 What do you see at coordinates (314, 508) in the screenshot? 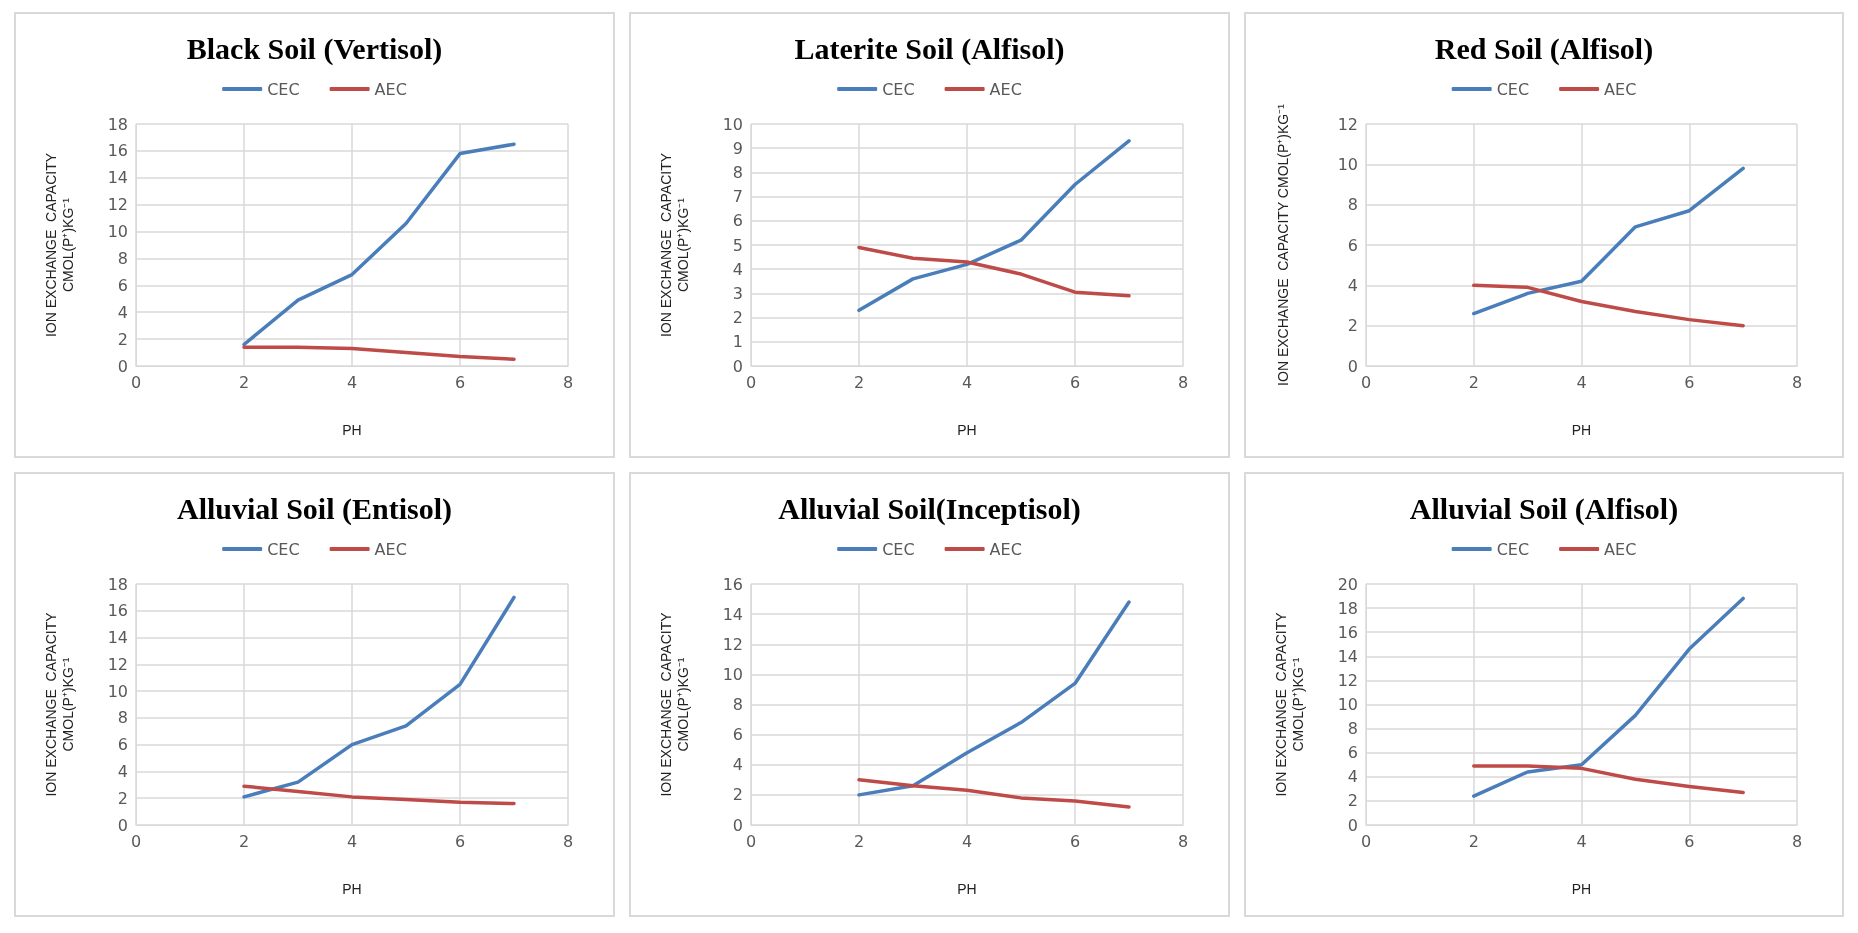
I see `chart-title: Alluvial Soil (Entisol)` at bounding box center [314, 508].